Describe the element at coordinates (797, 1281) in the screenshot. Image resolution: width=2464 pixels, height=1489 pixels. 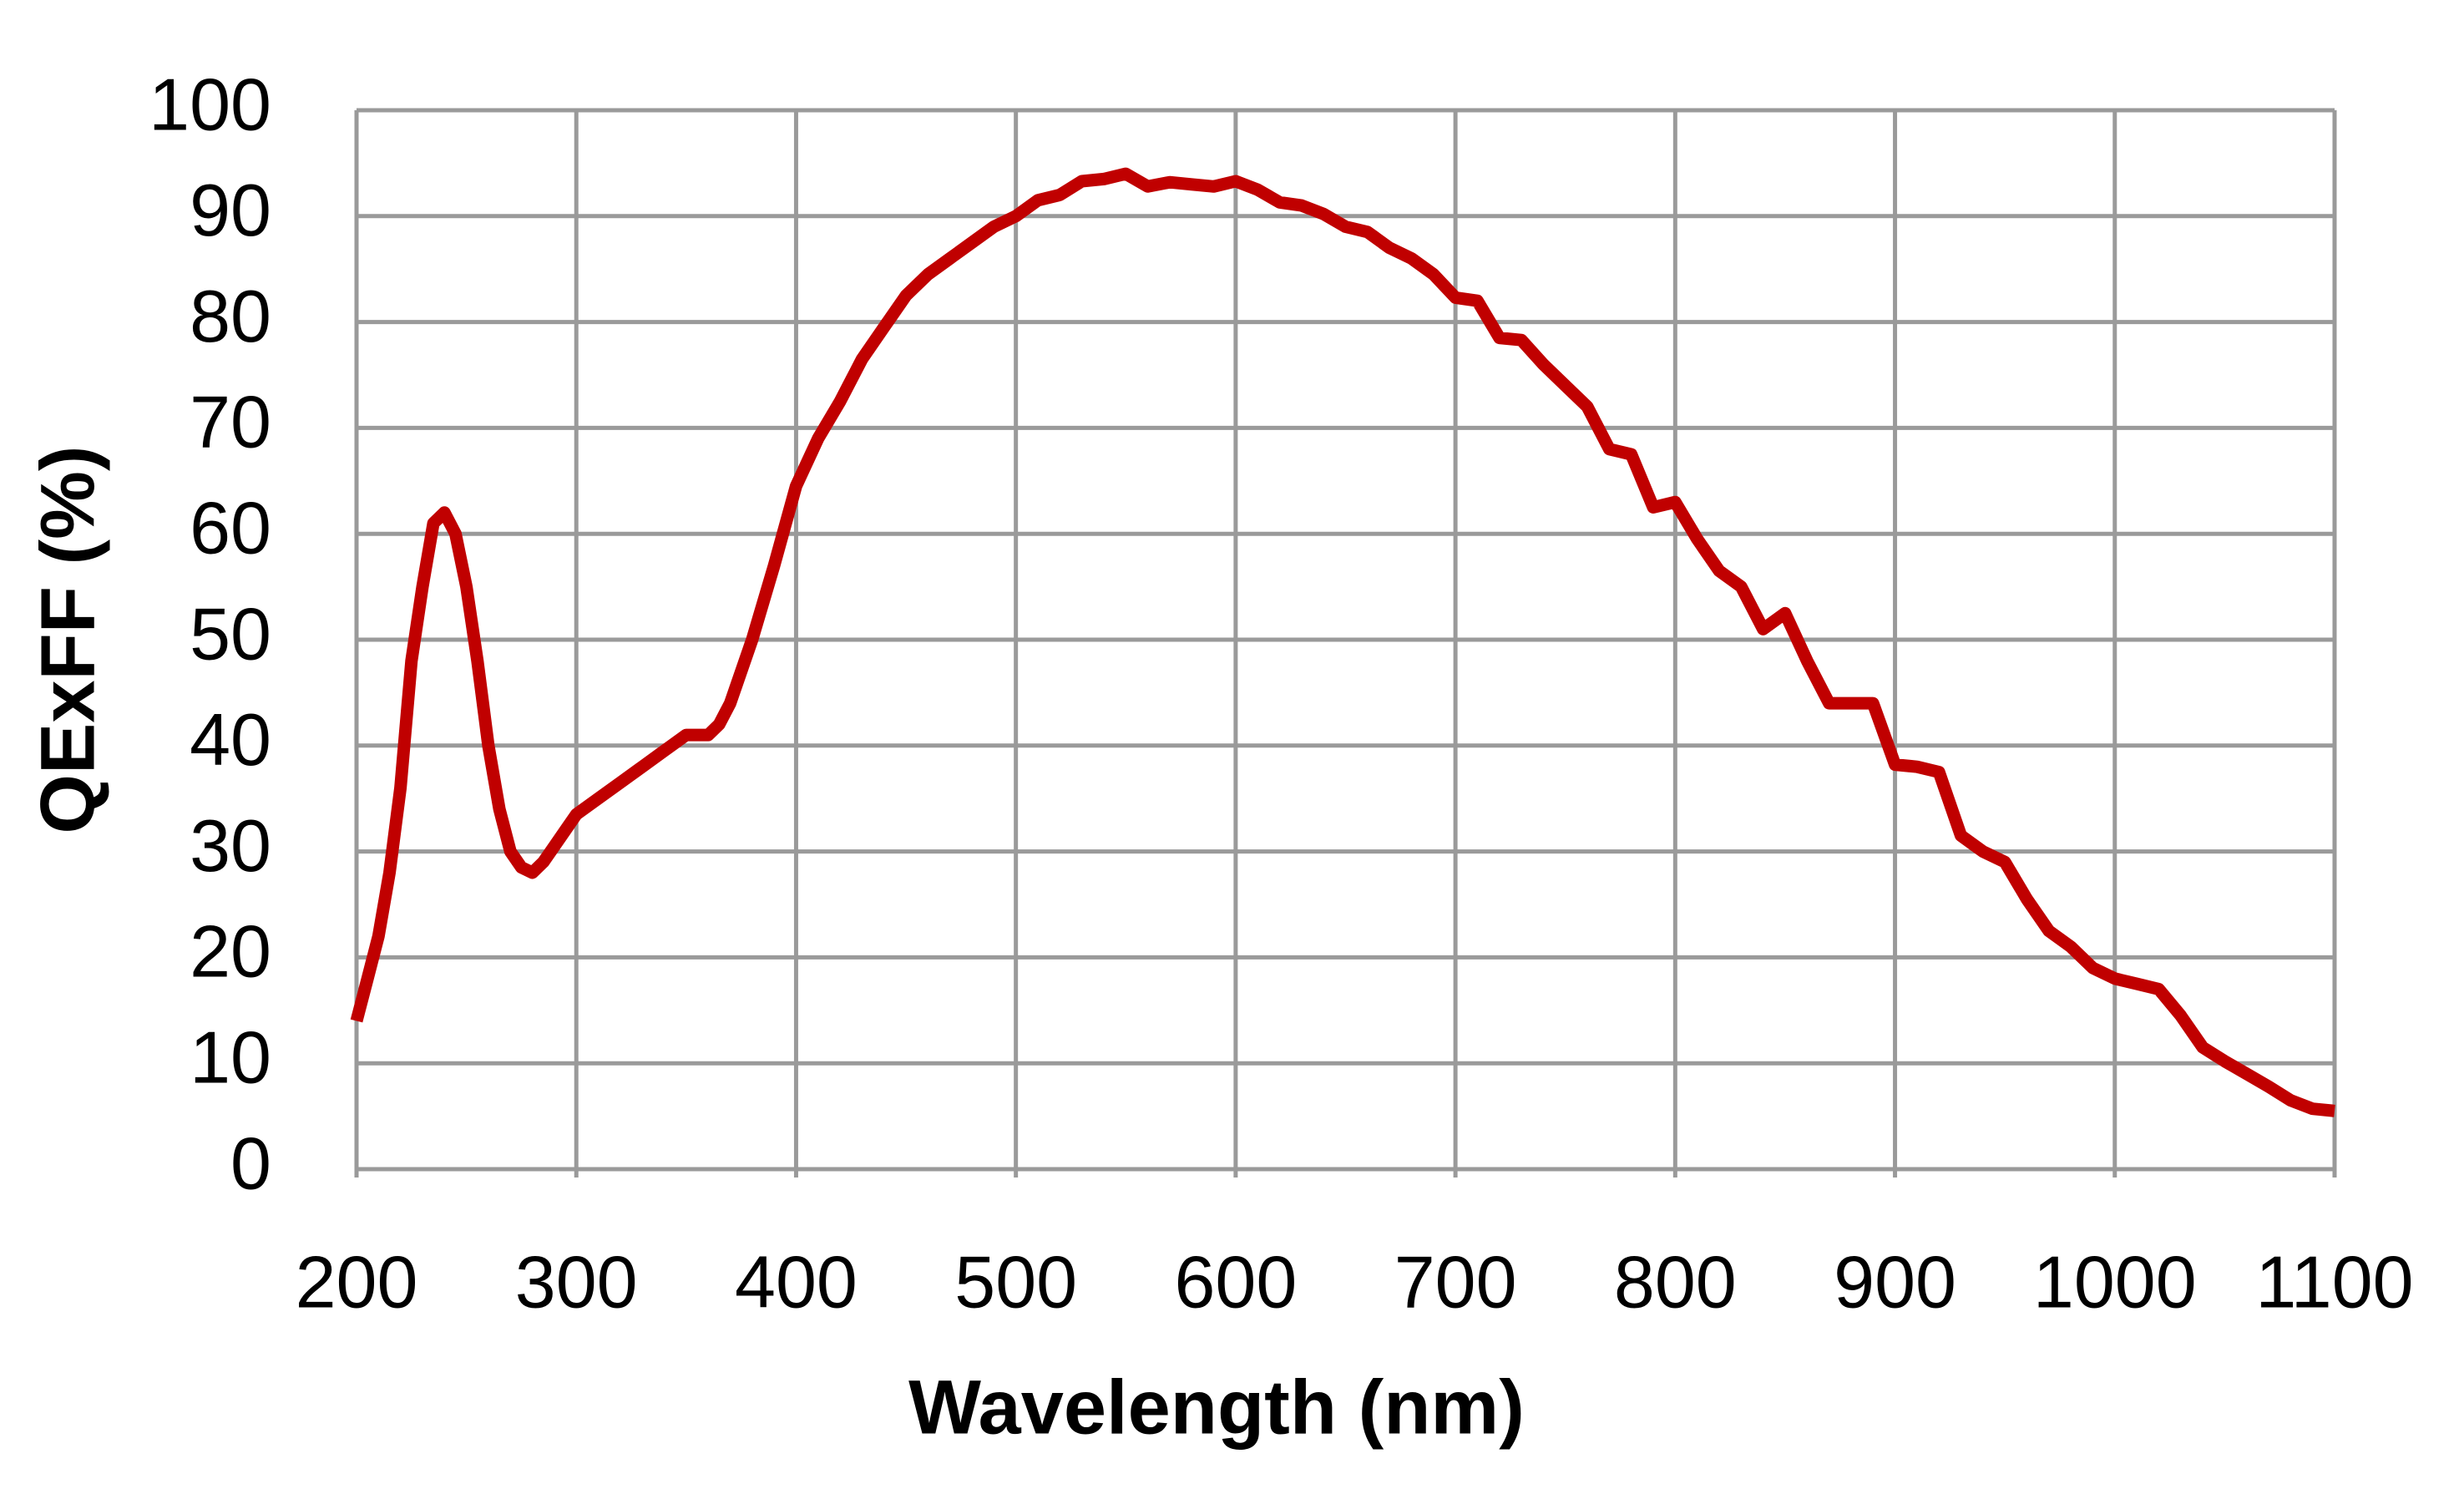
I see `x-tick-label: 400` at that location.